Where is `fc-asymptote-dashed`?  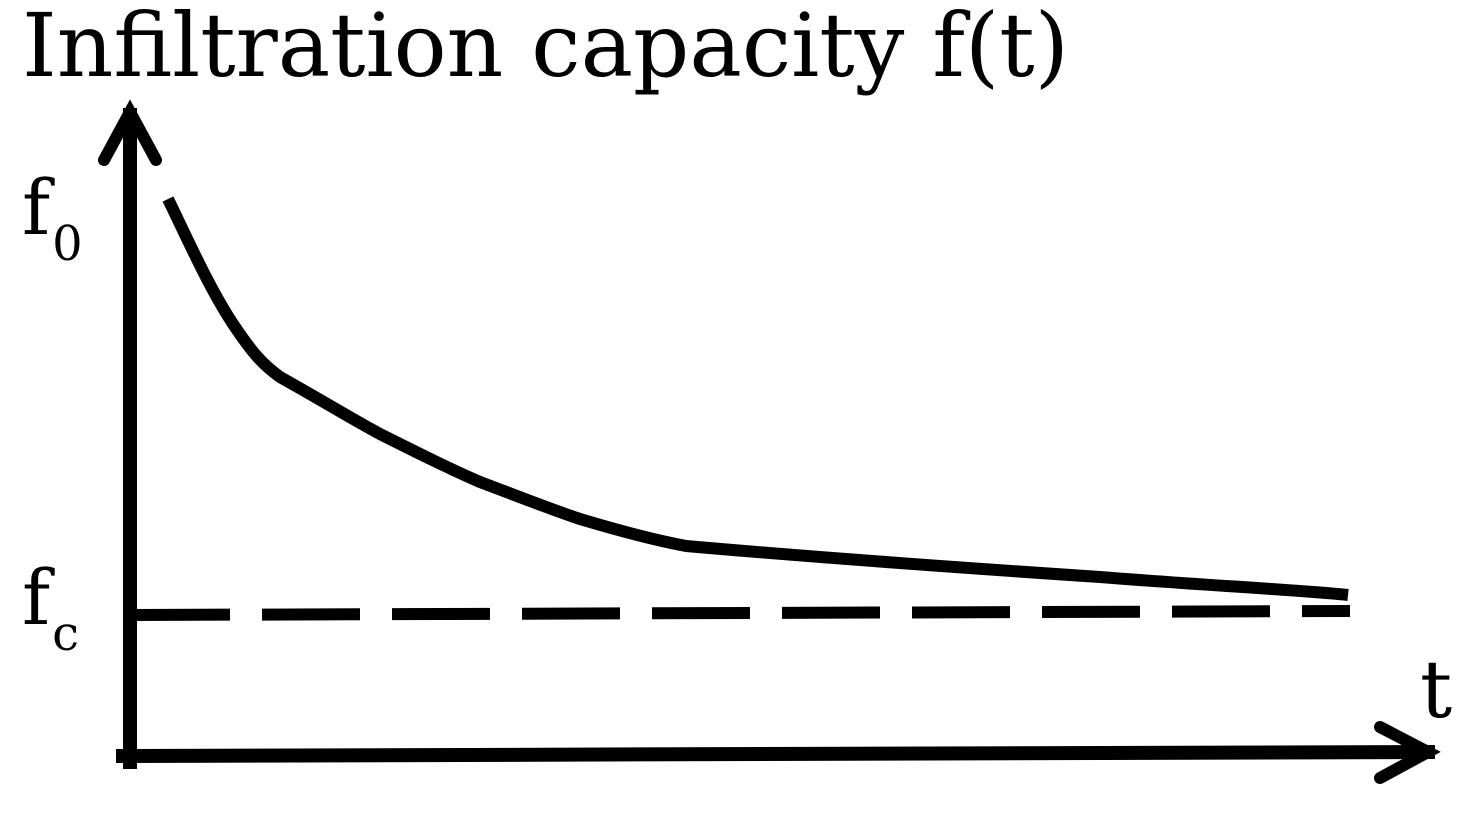 fc-asymptote-dashed is located at coordinates (741, 613).